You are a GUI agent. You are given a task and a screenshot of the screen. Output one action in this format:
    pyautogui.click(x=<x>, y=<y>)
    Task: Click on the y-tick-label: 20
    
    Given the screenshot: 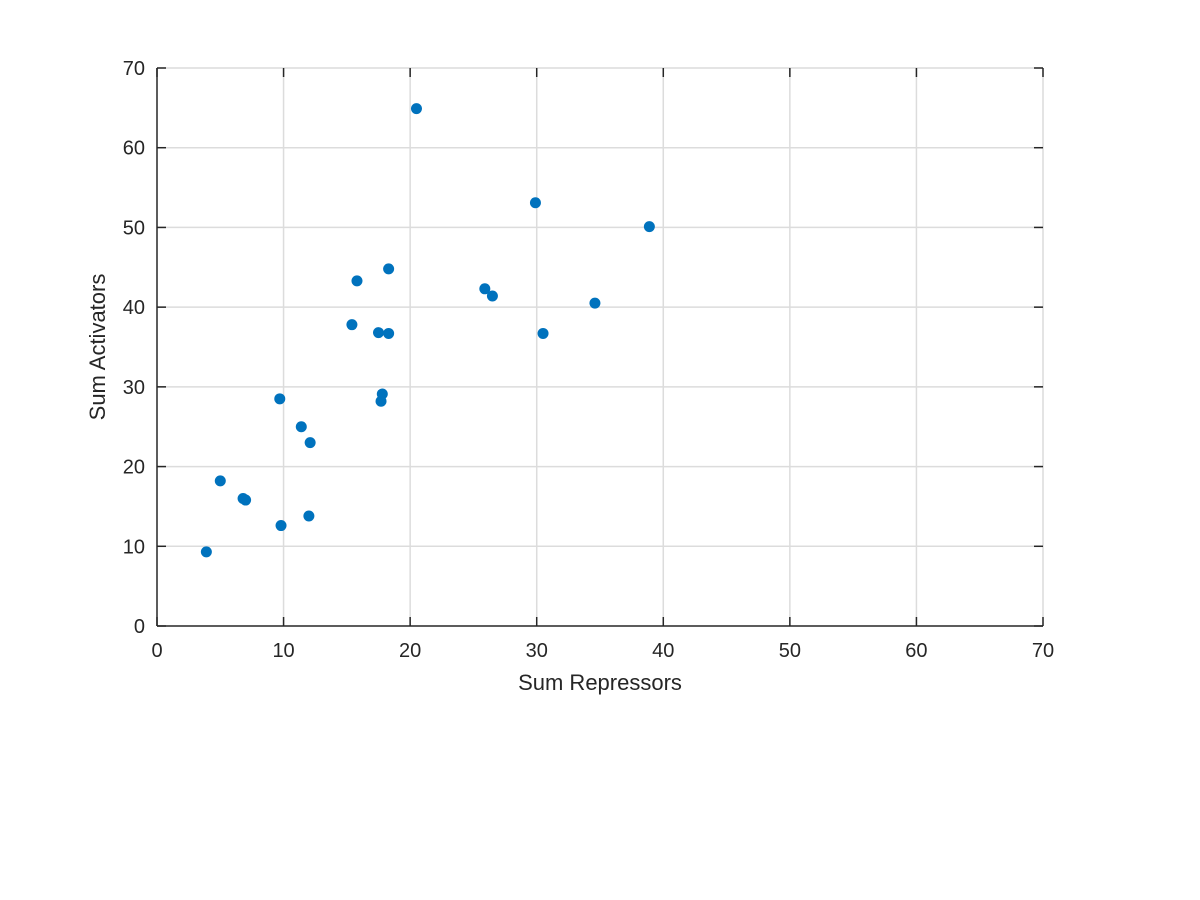 What is the action you would take?
    pyautogui.click(x=134, y=468)
    